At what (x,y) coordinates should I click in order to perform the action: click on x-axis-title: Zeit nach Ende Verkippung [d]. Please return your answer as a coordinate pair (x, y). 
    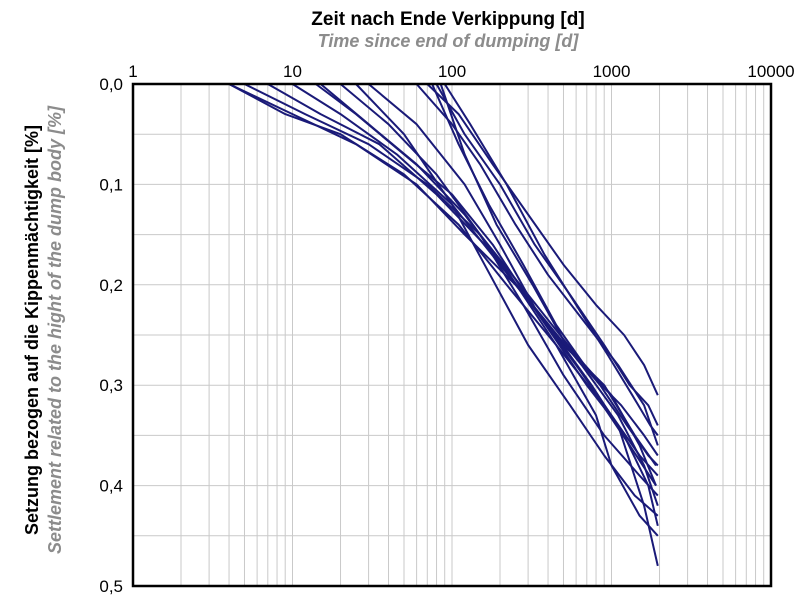
    Looking at the image, I should click on (447, 19).